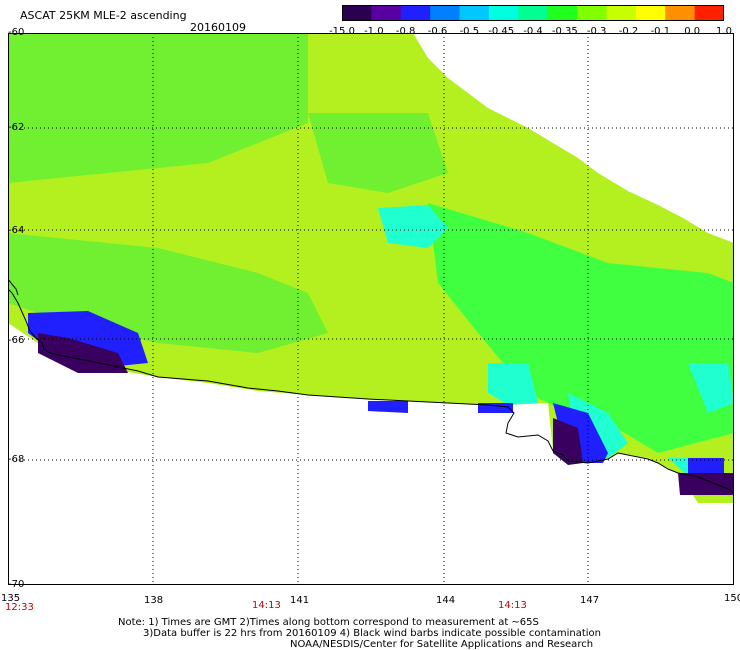  Describe the element at coordinates (218, 27) in the screenshot. I see `map-date: 20160109` at that location.